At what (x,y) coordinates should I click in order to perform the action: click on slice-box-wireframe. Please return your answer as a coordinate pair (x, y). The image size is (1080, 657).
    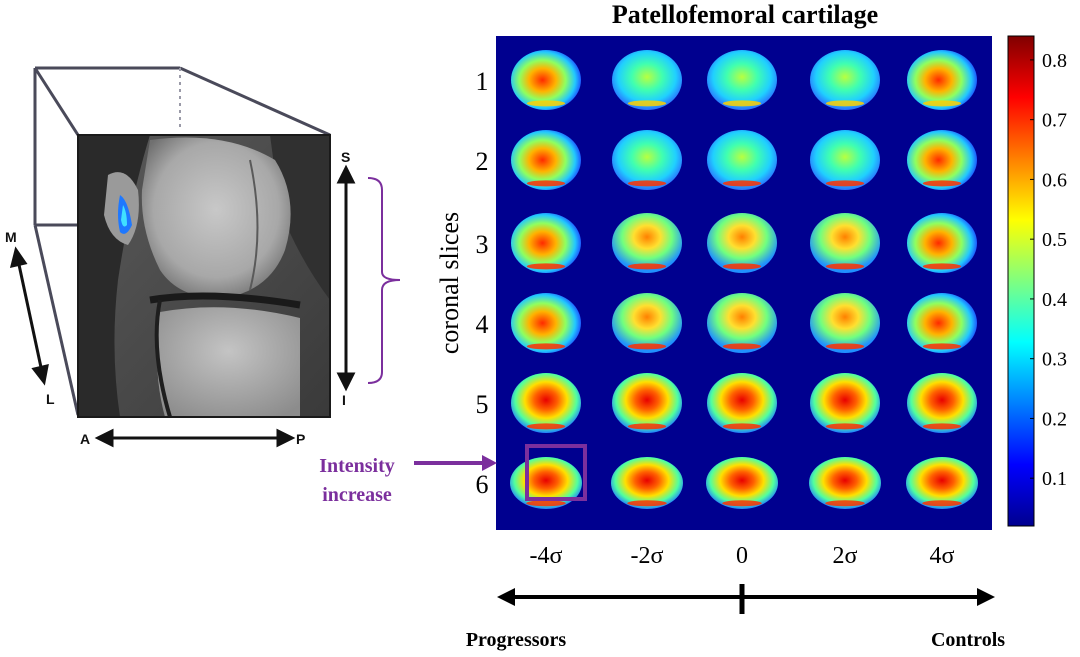
    Looking at the image, I should click on (182, 241).